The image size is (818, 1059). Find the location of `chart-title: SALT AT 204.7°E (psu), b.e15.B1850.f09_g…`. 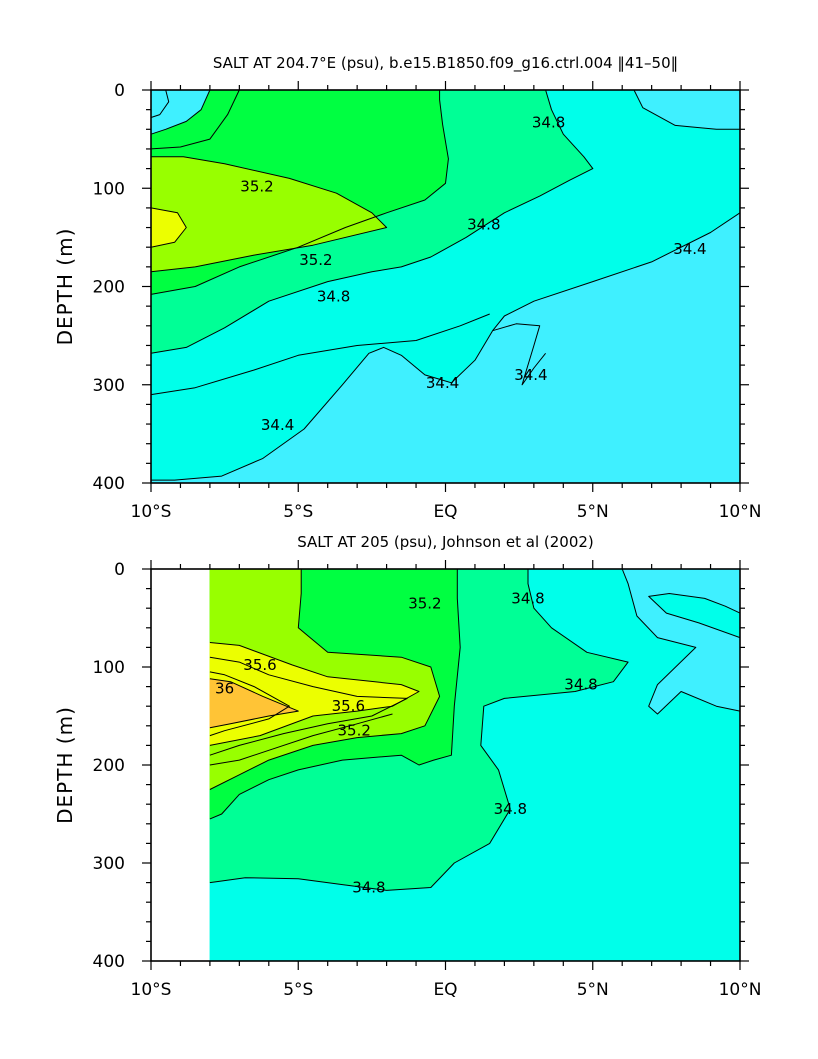

chart-title: SALT AT 204.7°E (psu), b.e15.B1850.f09_g… is located at coordinates (445, 63).